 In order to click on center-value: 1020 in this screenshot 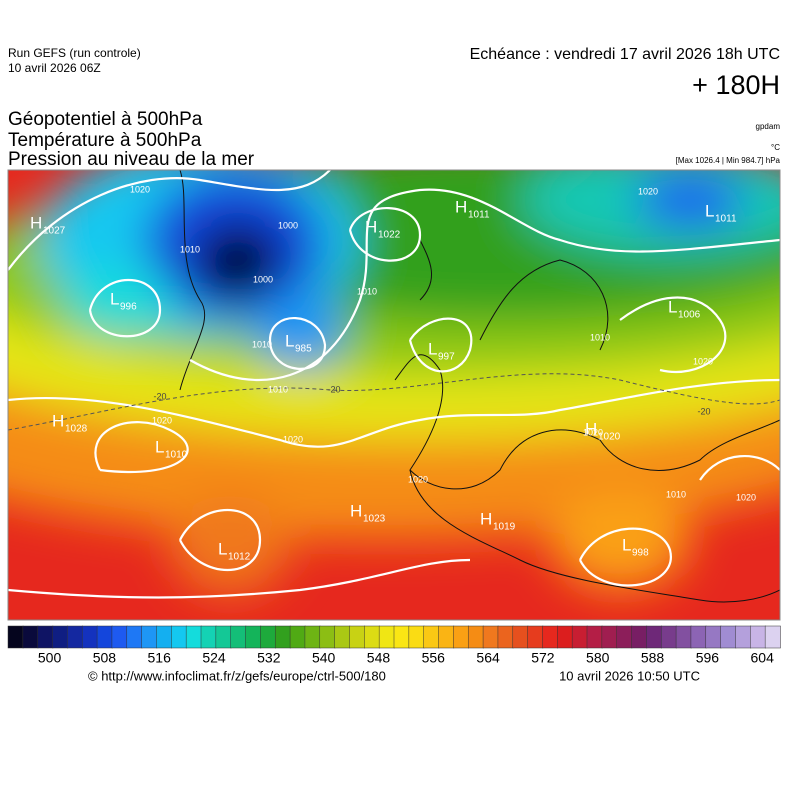, I will do `click(609, 437)`.